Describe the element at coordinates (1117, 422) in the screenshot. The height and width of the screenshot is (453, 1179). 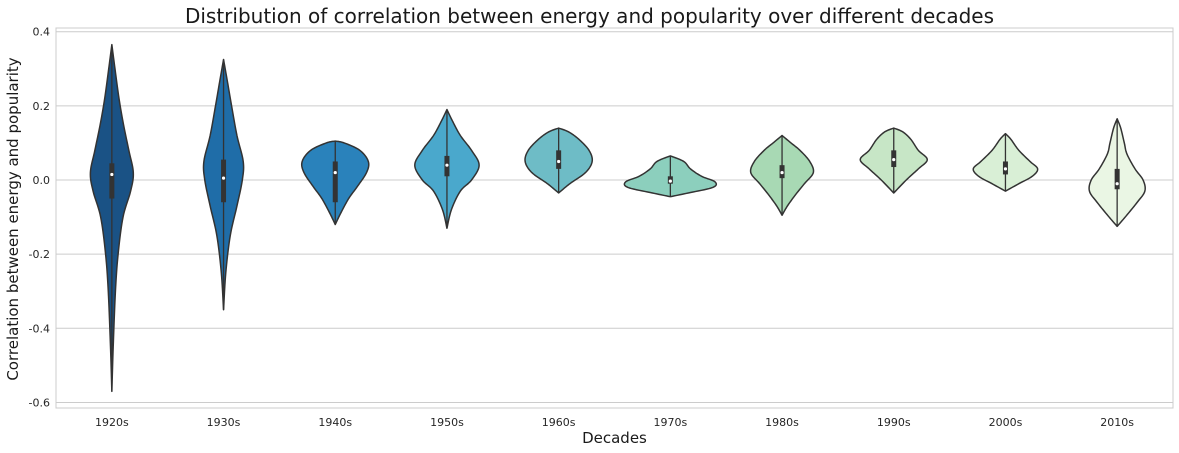
I see `x-tick-label: 2010s` at that location.